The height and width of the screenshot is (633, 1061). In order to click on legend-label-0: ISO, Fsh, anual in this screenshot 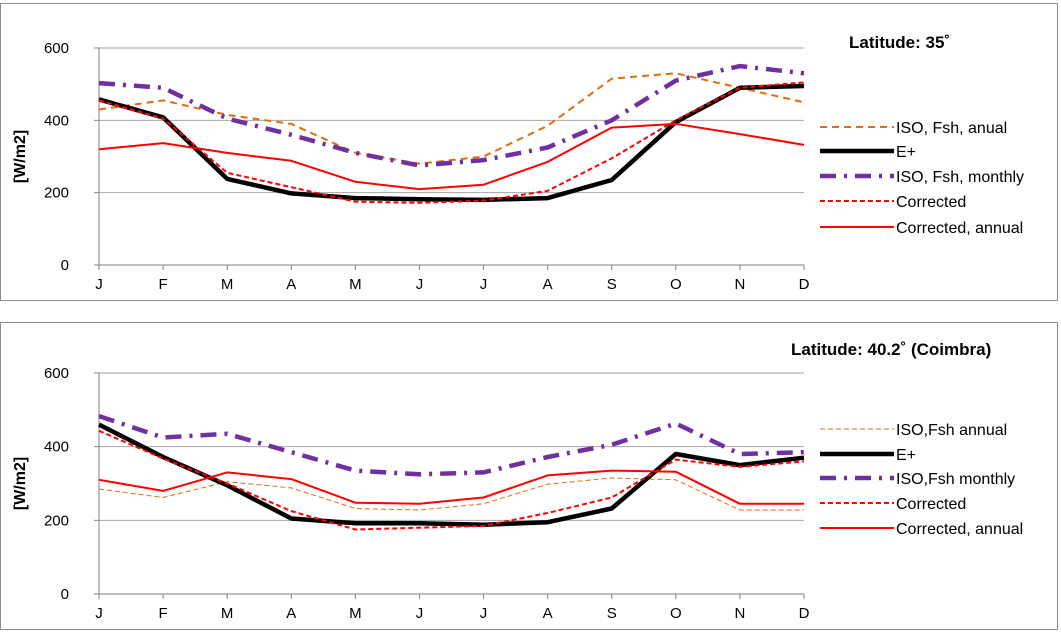, I will do `click(951, 128)`.